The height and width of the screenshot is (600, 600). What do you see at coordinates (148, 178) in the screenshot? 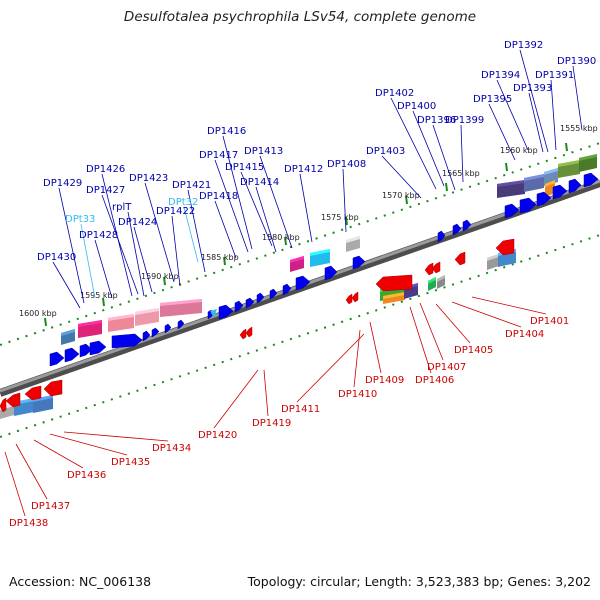
I see `forward-gene-label: DP1423` at bounding box center [148, 178].